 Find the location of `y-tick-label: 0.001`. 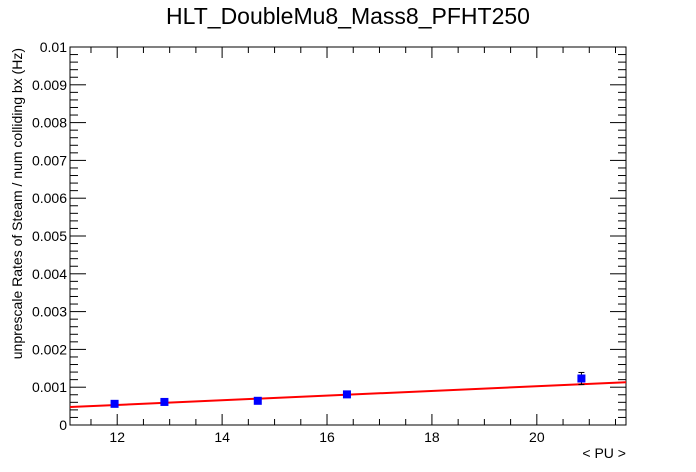

y-tick-label: 0.001 is located at coordinates (49, 387).